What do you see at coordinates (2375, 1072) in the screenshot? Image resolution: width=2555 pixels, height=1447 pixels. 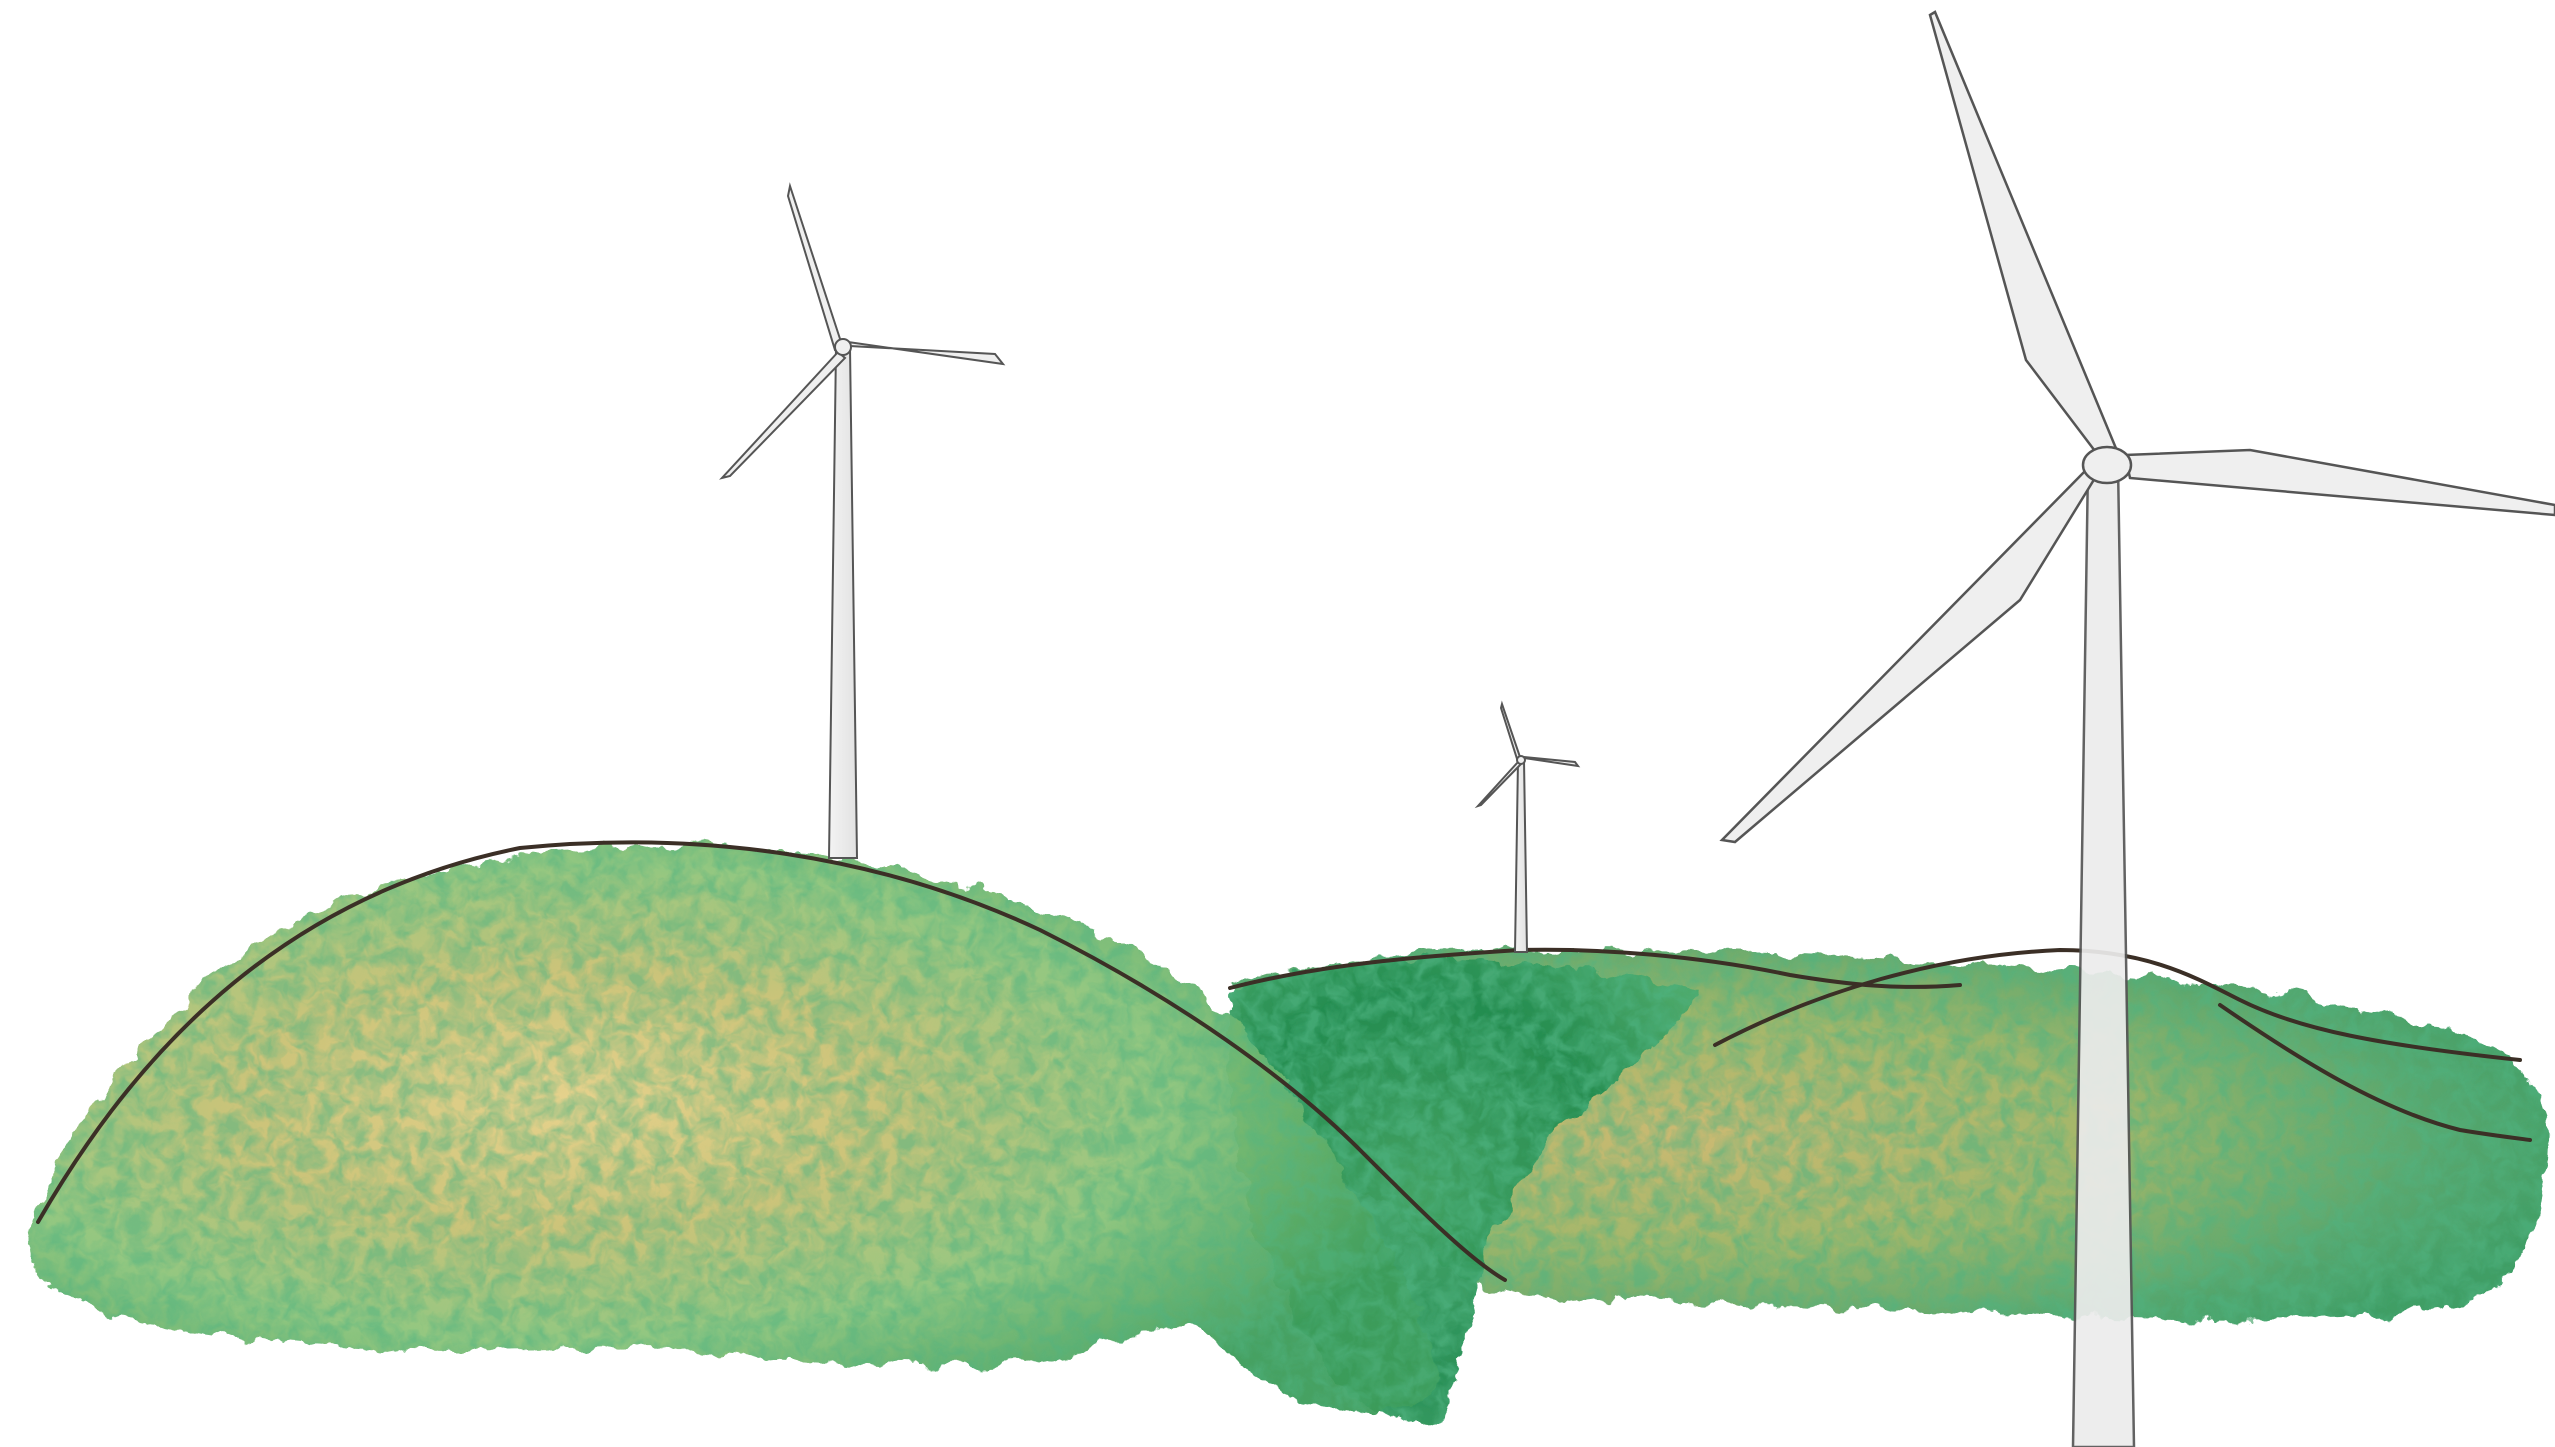 I see `far-right-slope` at bounding box center [2375, 1072].